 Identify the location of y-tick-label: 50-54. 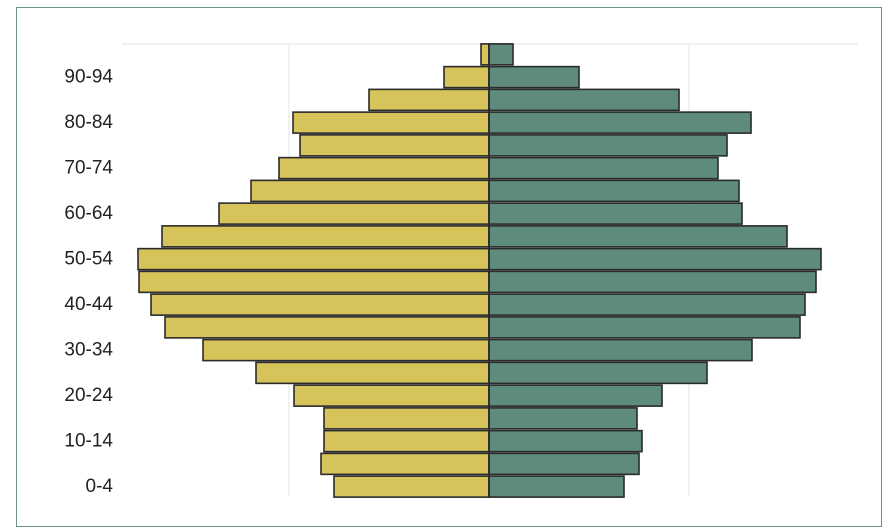
(88, 259).